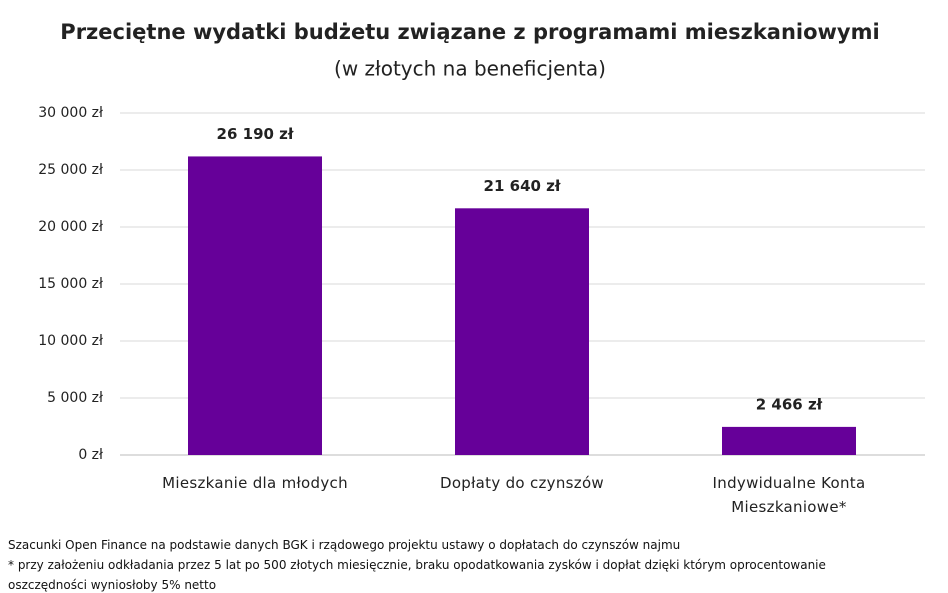 The height and width of the screenshot is (593, 948). What do you see at coordinates (70, 170) in the screenshot?
I see `y-tick-label: 25 000 zł` at bounding box center [70, 170].